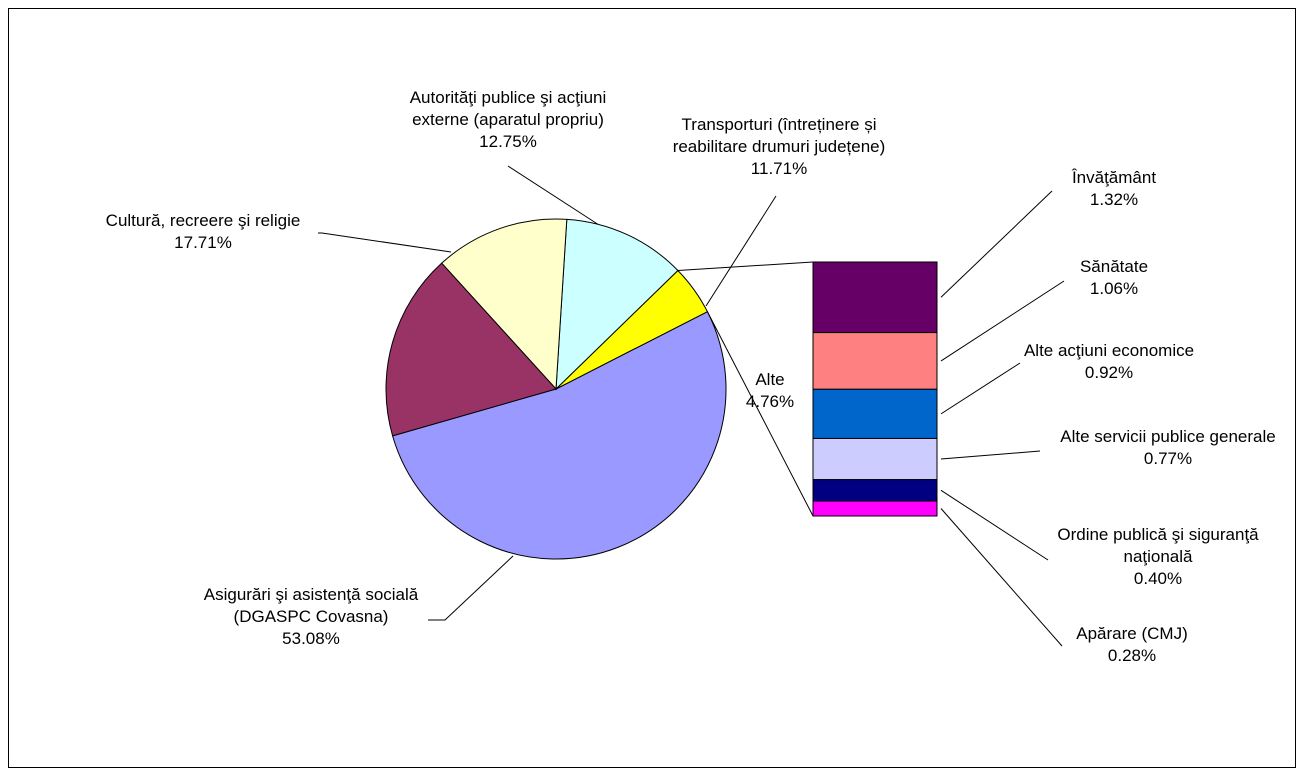 Image resolution: width=1305 pixels, height=768 pixels. Describe the element at coordinates (1114, 277) in the screenshot. I see `bar-segment-label-1: Sănătate 1.06%` at that location.